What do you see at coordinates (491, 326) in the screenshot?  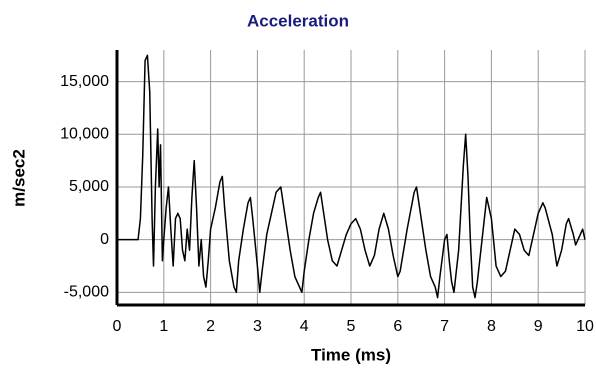 I see `x-tick-label: 8` at bounding box center [491, 326].